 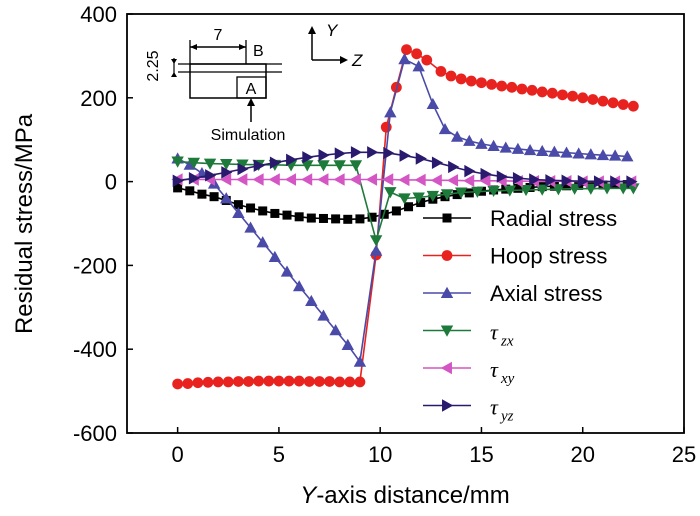 What do you see at coordinates (153, 65) in the screenshot?
I see `inset-height-label: 2.25` at bounding box center [153, 65].